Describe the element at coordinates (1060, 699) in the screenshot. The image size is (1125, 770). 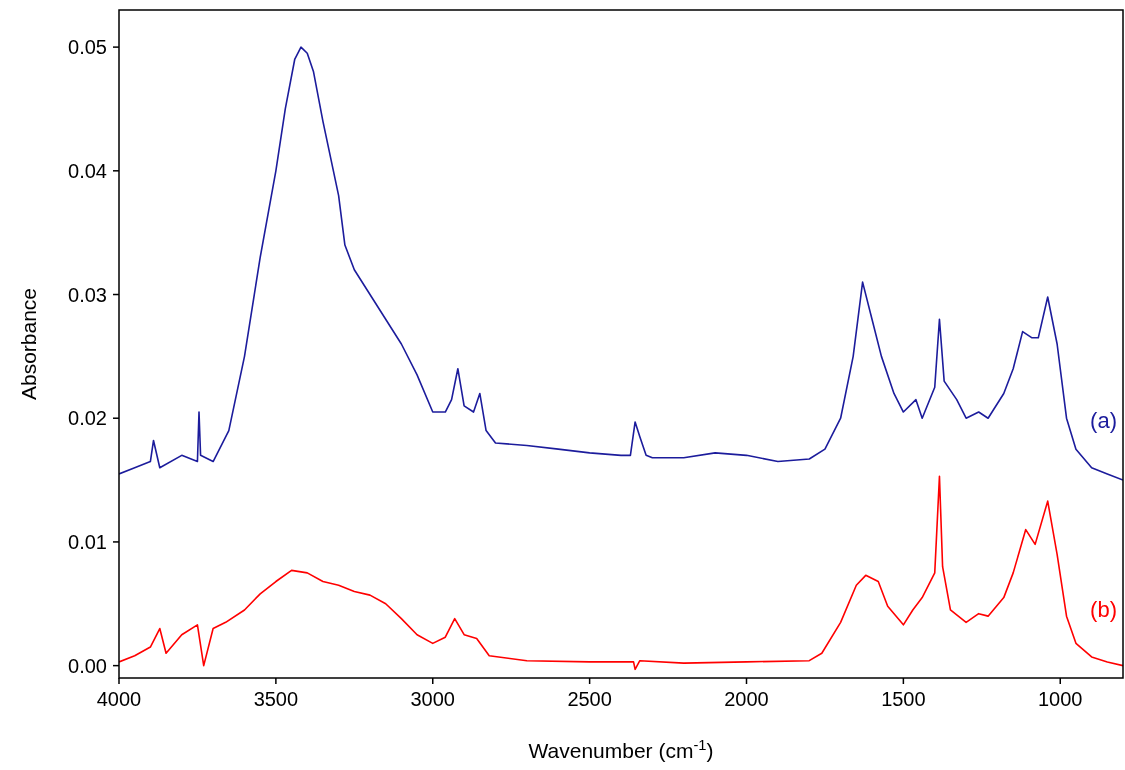
I see `x-tick-label: 1000` at that location.